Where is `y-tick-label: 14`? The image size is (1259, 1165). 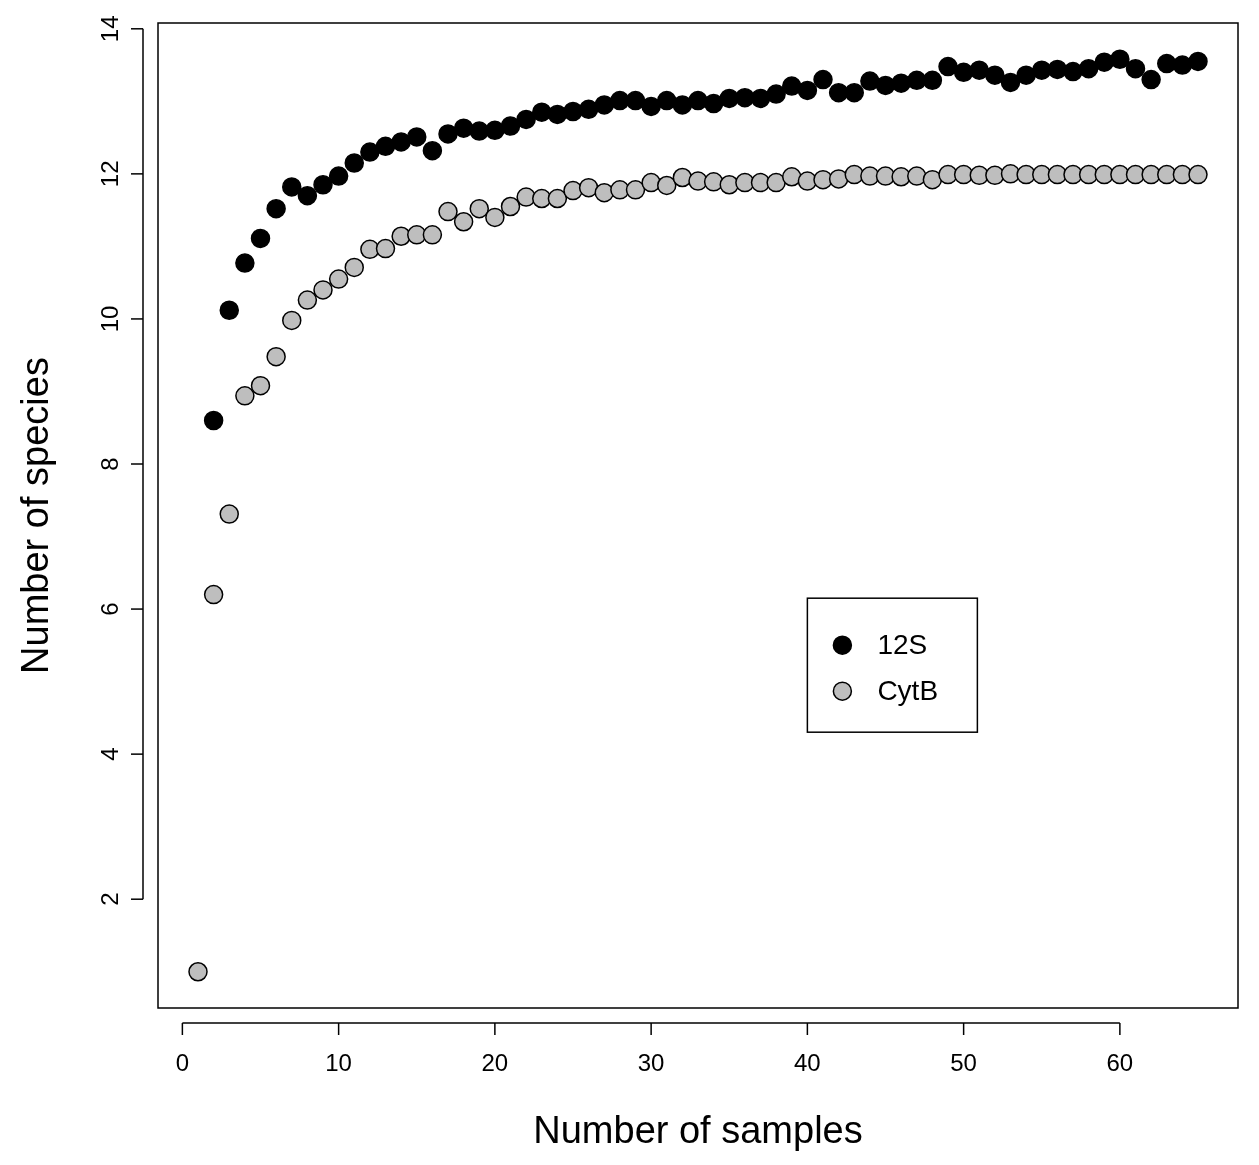
y-tick-label: 14 is located at coordinates (109, 29).